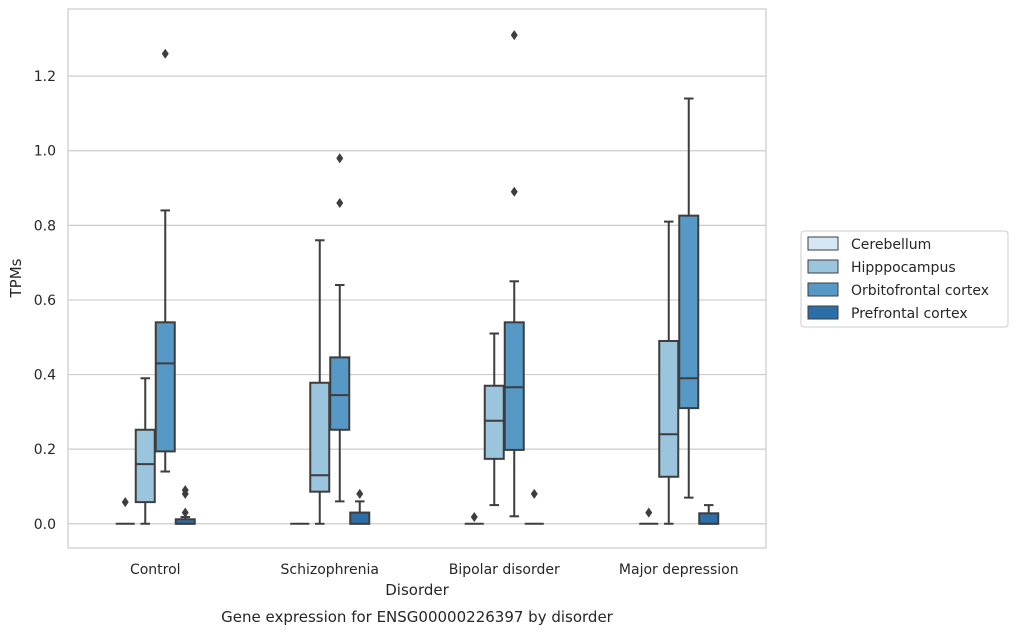 Image resolution: width=1018 pixels, height=634 pixels. I want to click on x-tick-label: Bipolar disorder, so click(504, 570).